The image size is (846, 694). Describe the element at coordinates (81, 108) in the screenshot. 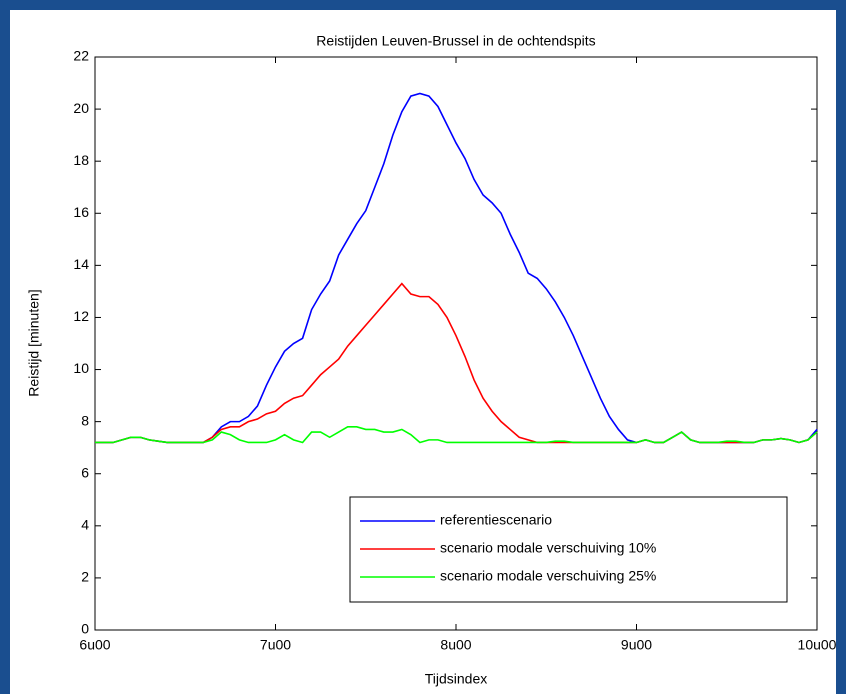

I see `y-tick-label: 20` at that location.